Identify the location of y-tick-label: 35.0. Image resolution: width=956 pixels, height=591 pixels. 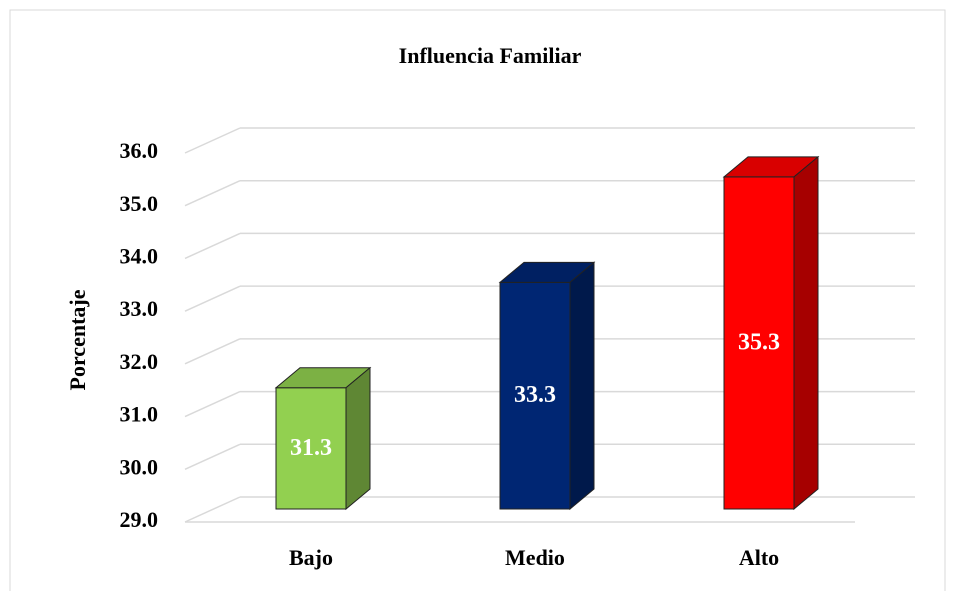
(139, 203).